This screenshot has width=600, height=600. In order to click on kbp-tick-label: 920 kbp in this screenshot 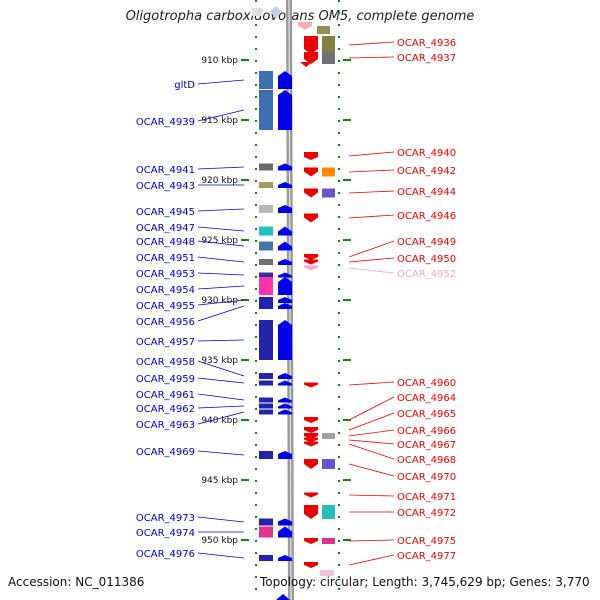, I will do `click(219, 181)`.